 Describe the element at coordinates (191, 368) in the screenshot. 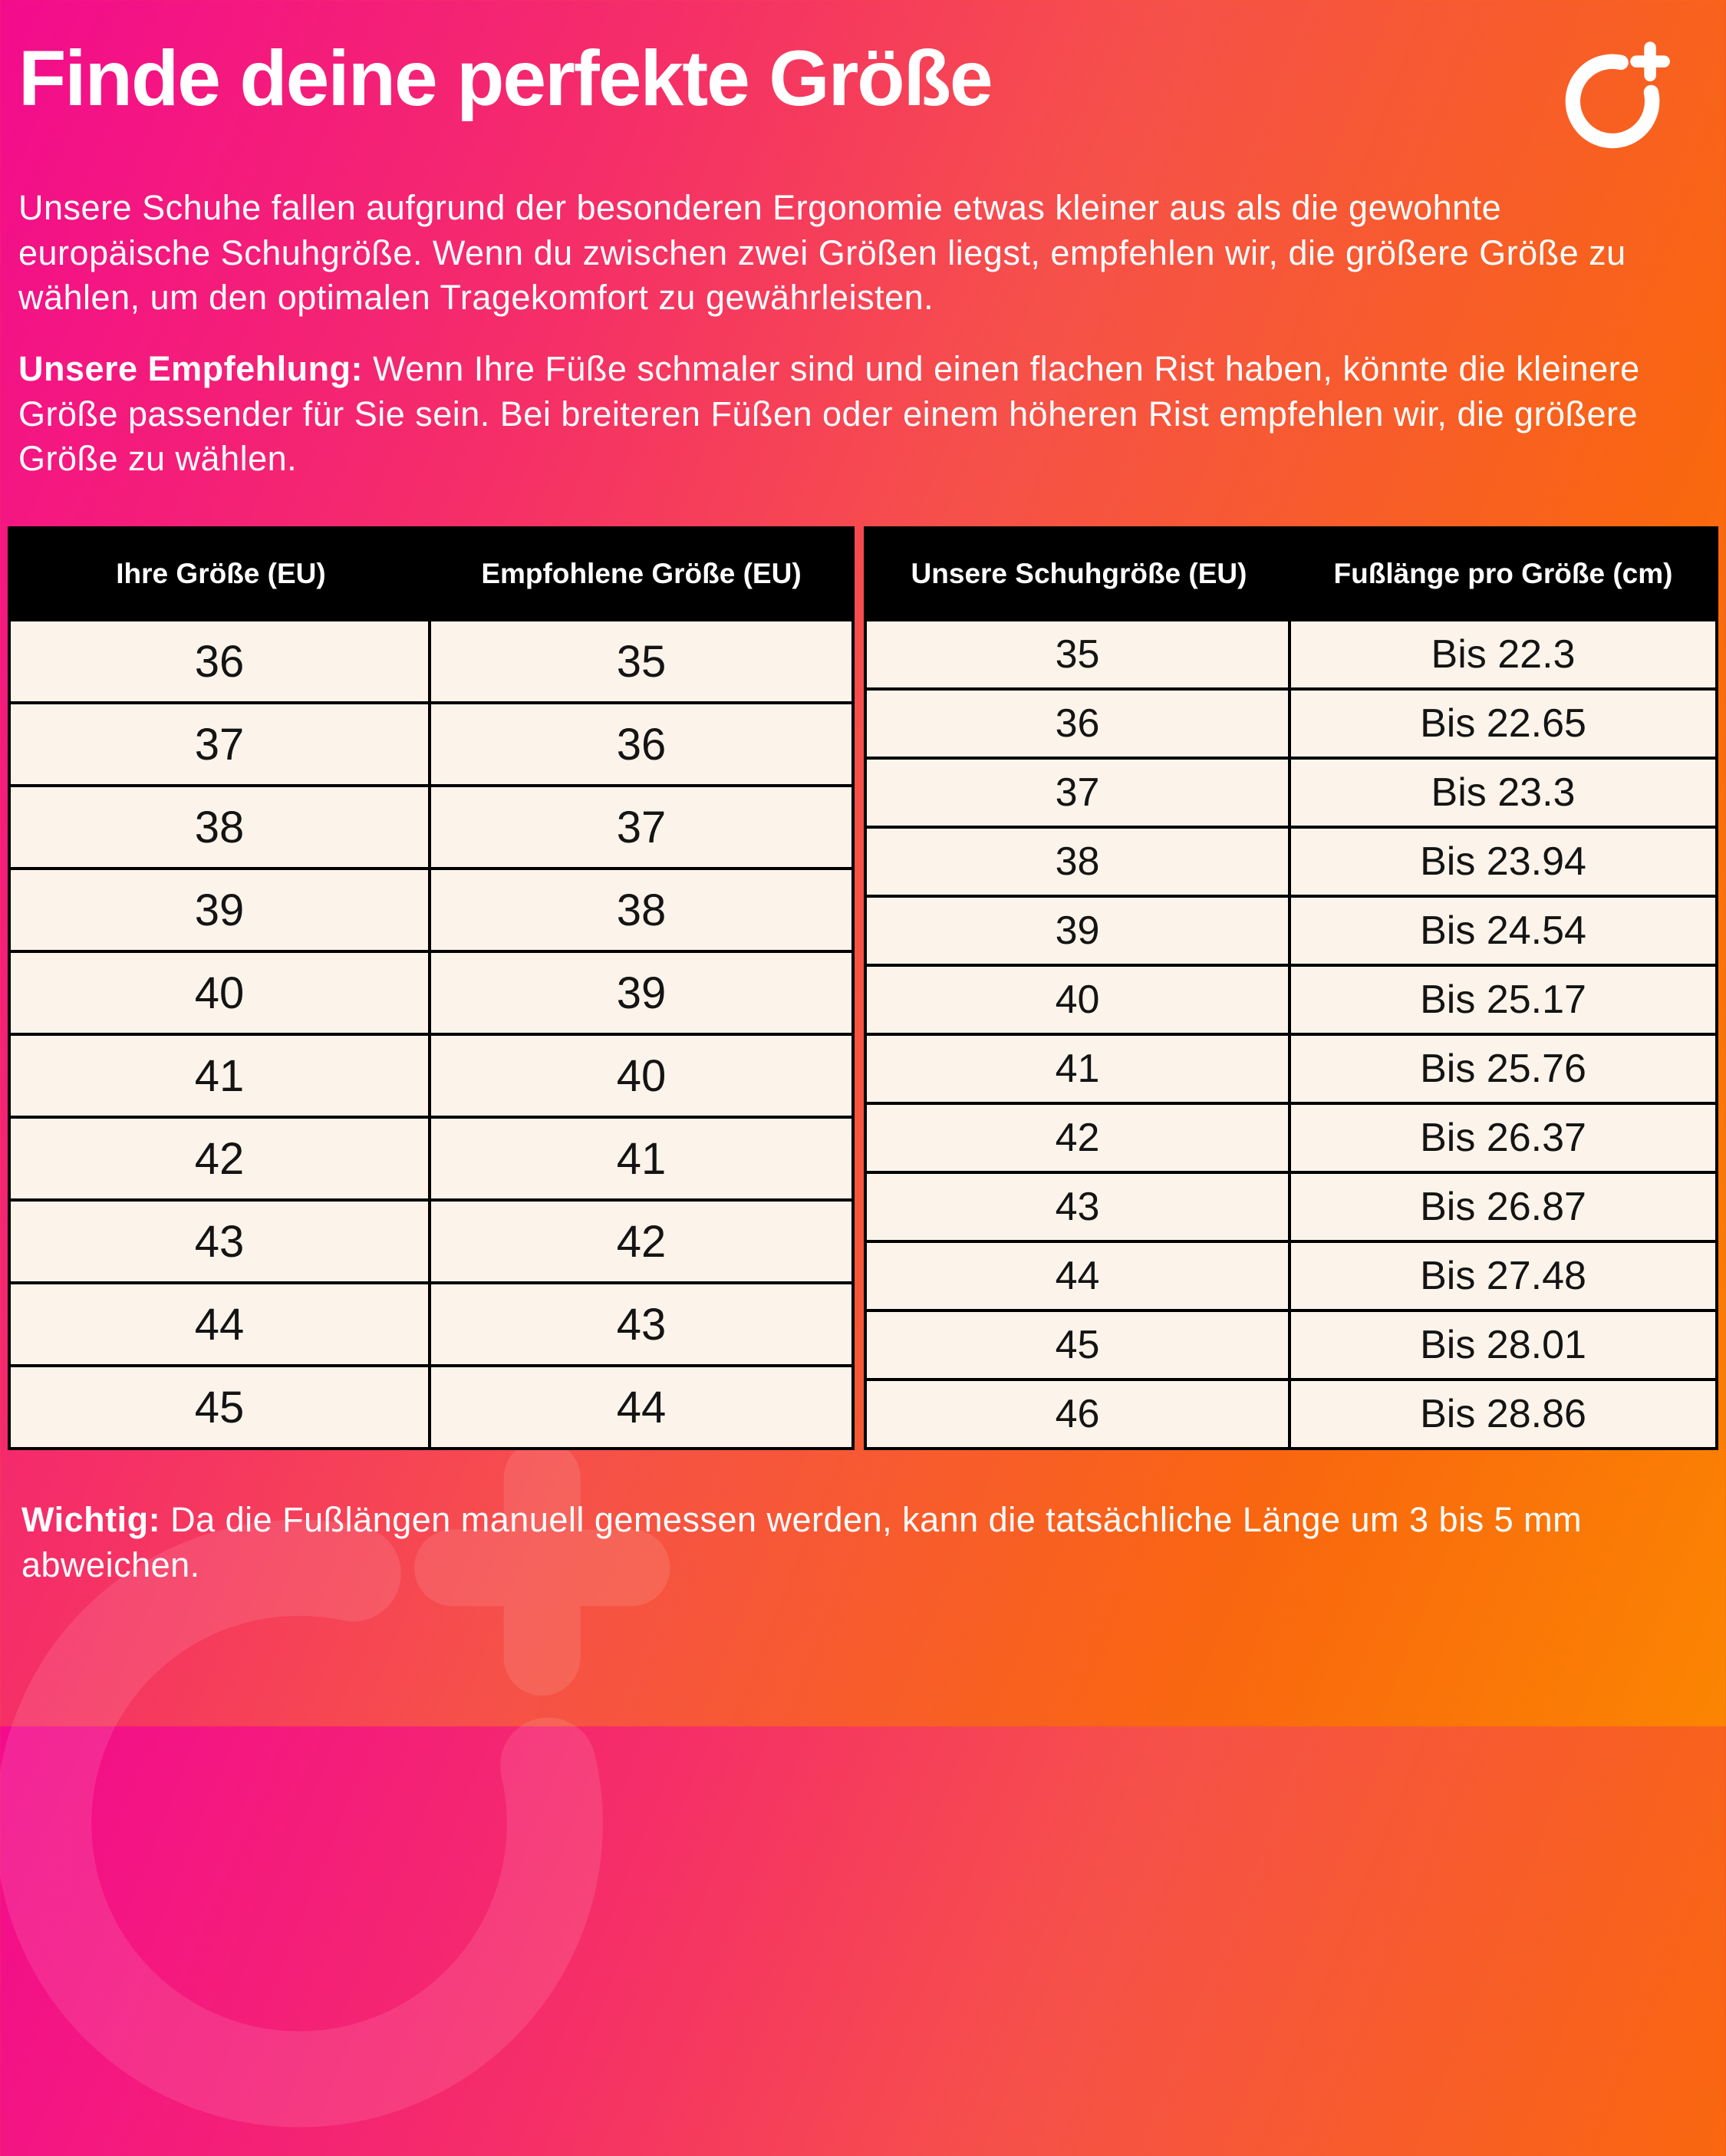

I see `recommendation-label: Unsere Empfehlung:` at that location.